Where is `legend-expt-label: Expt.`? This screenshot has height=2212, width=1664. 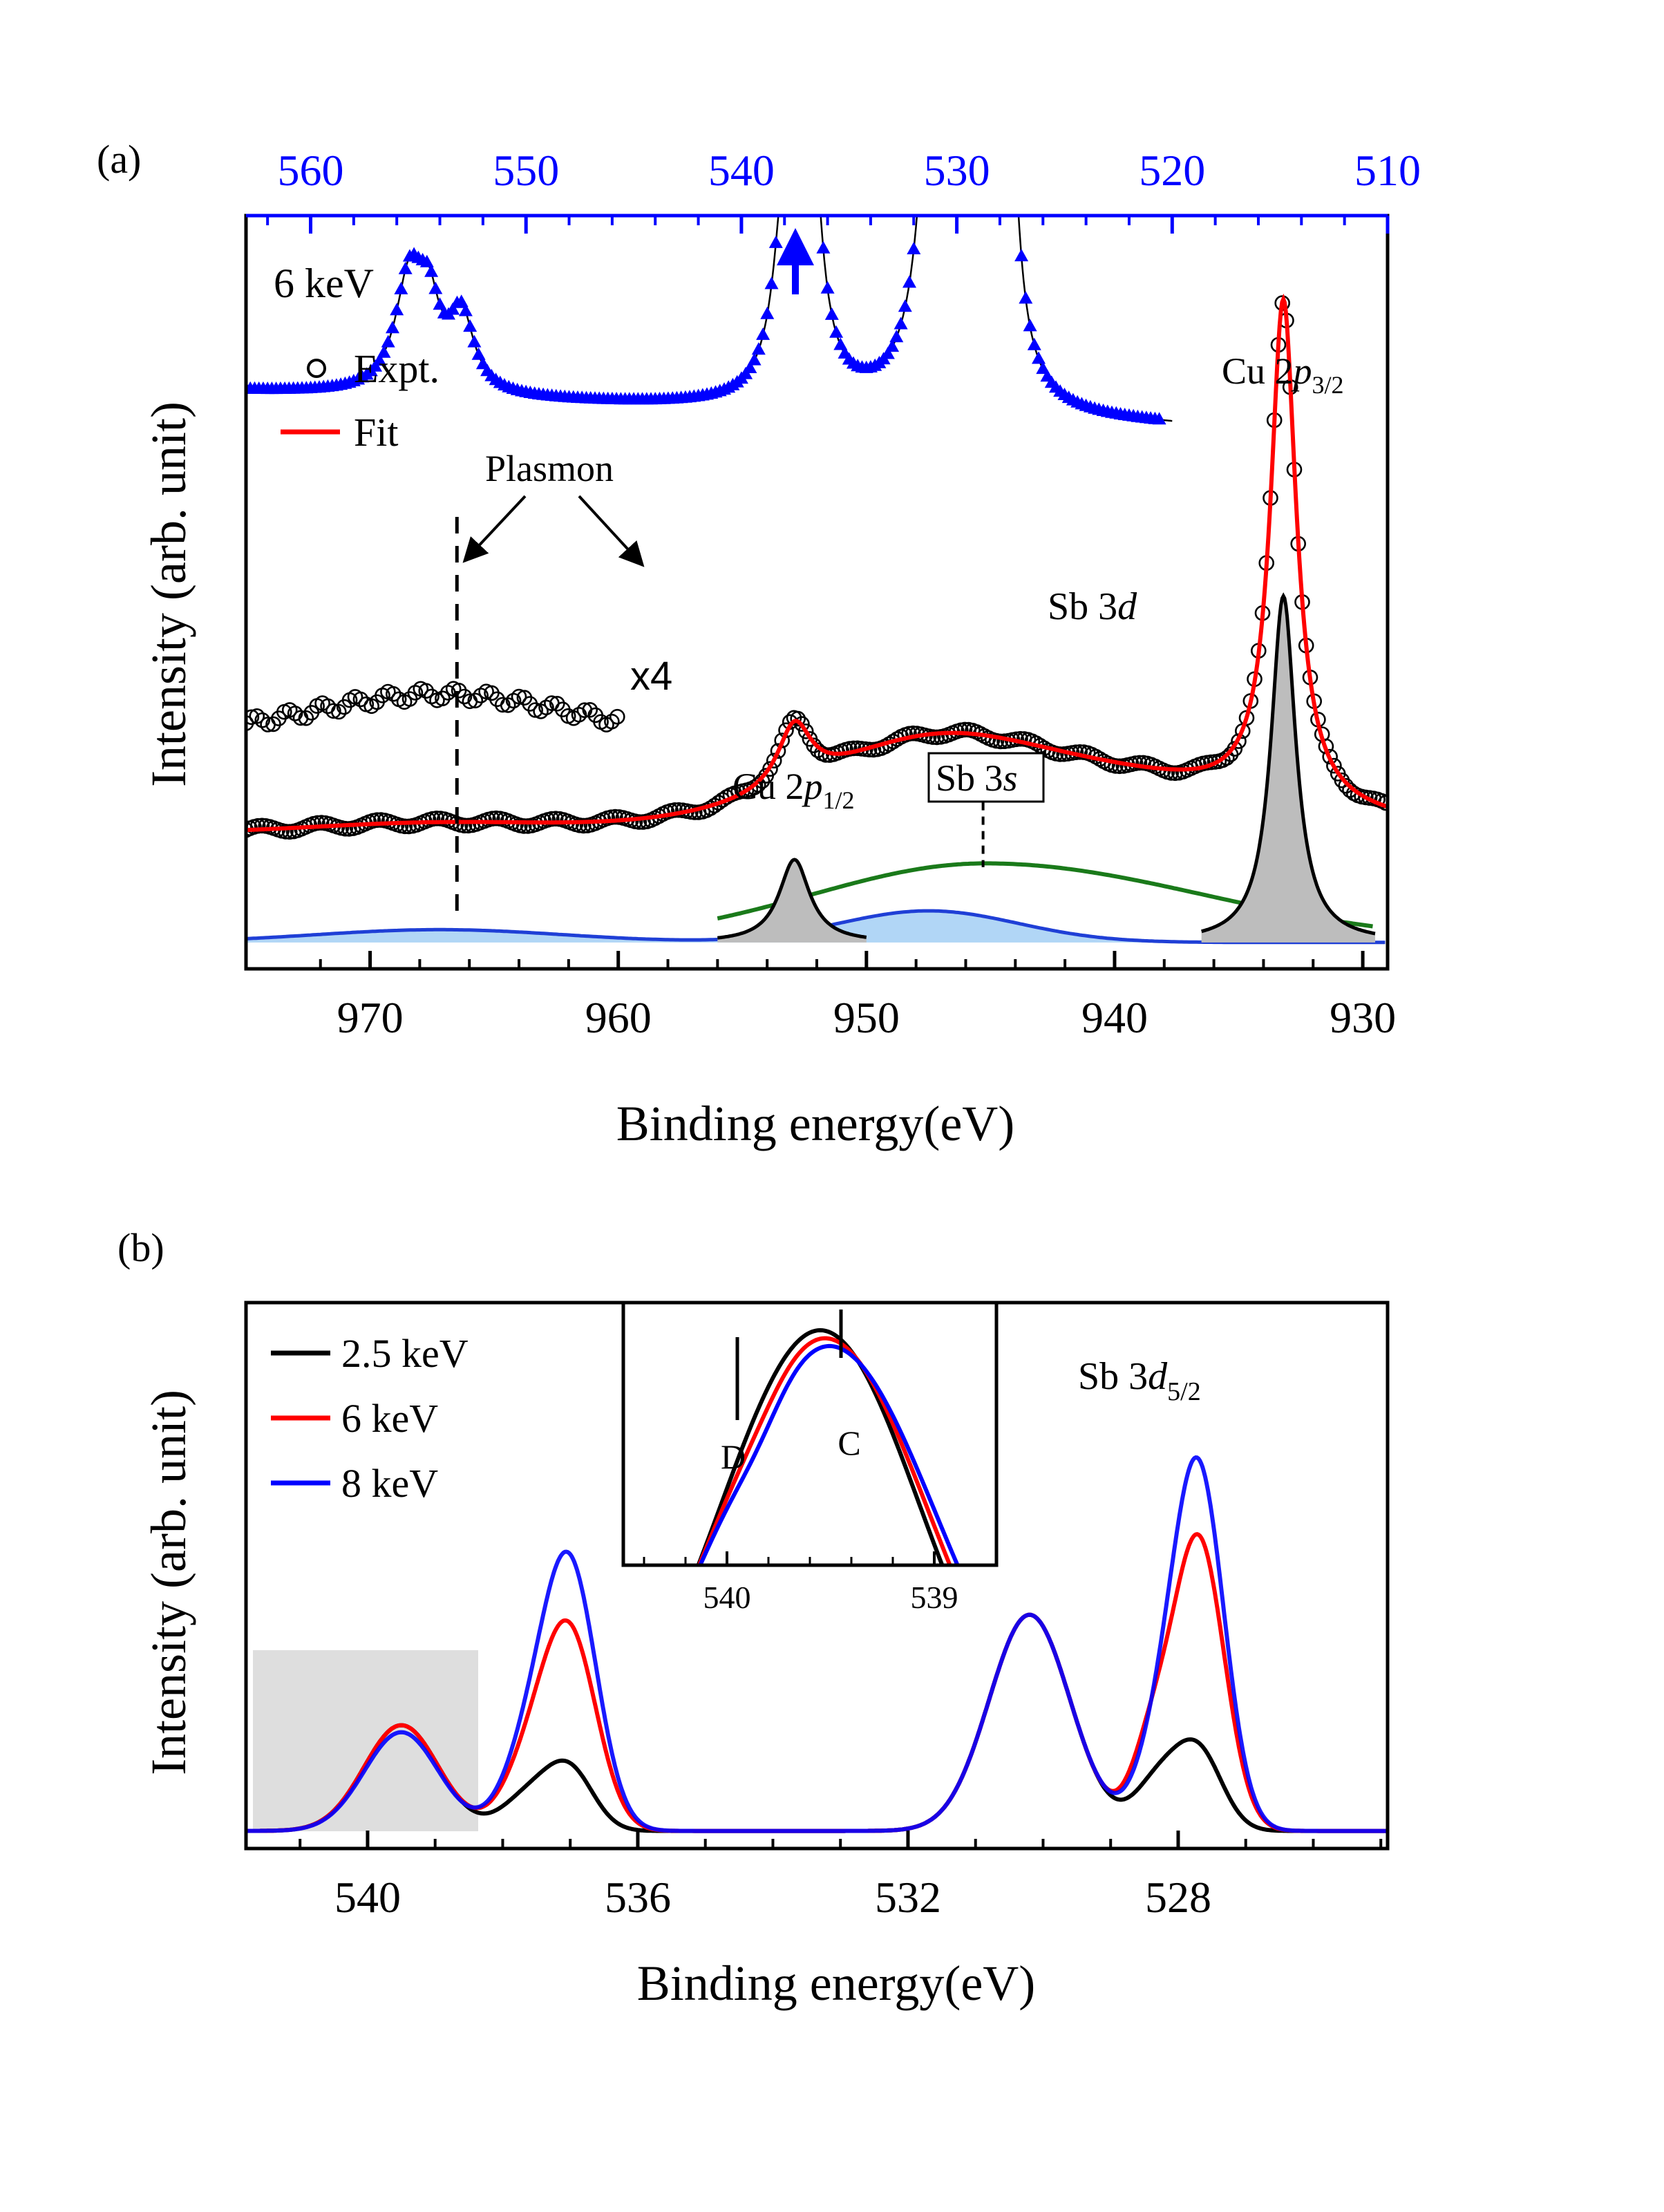 legend-expt-label: Expt. is located at coordinates (396, 368).